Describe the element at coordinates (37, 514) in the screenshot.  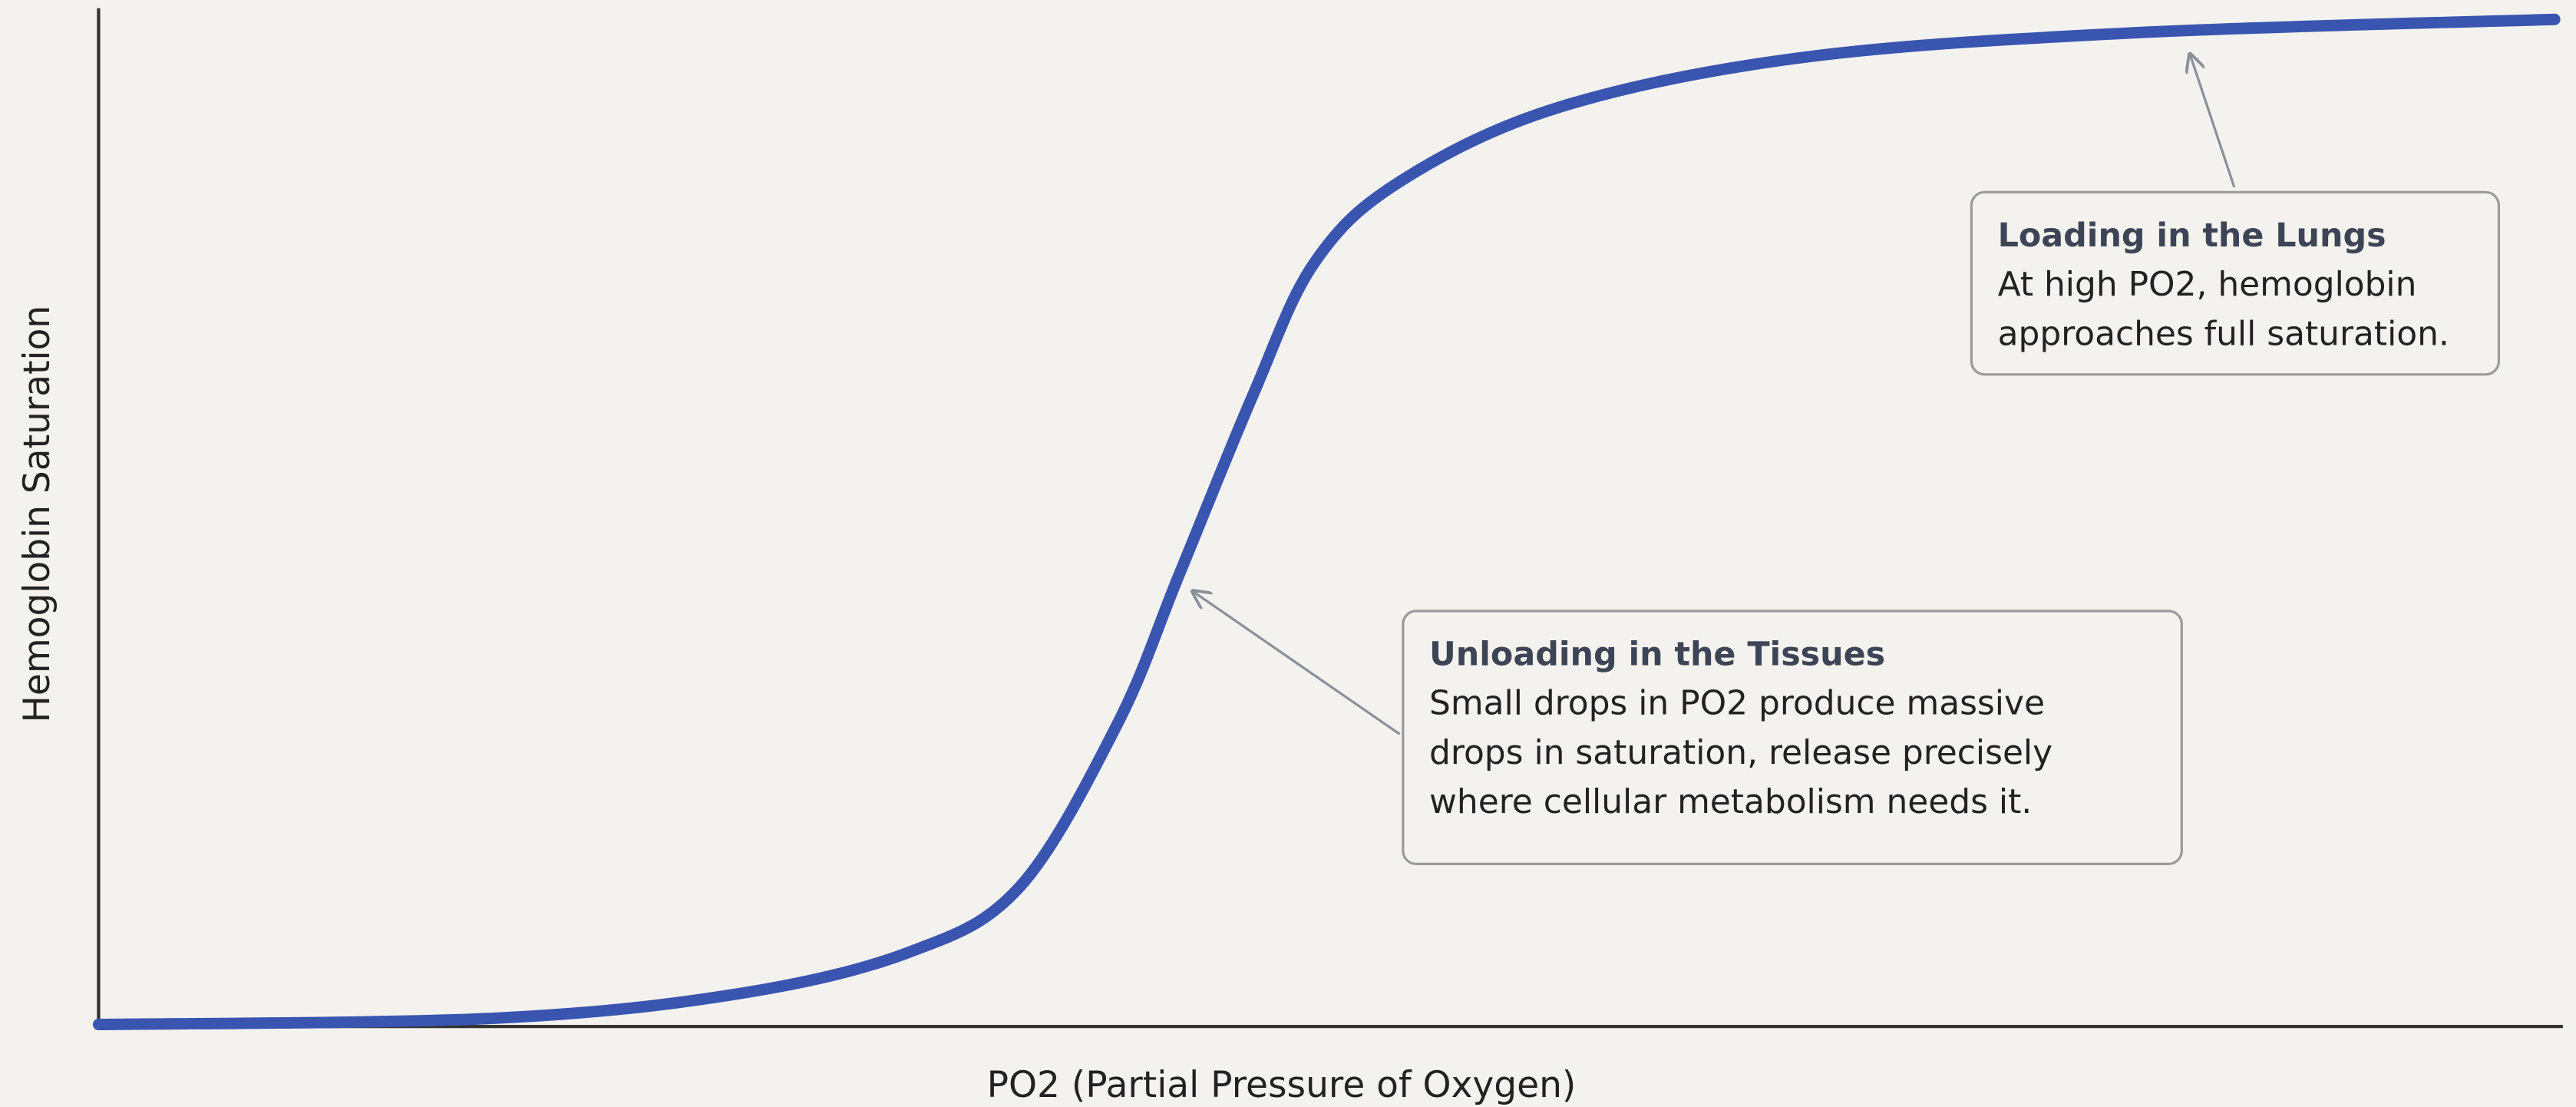
I see `y-axis-title: Hemoglobin Saturation` at that location.